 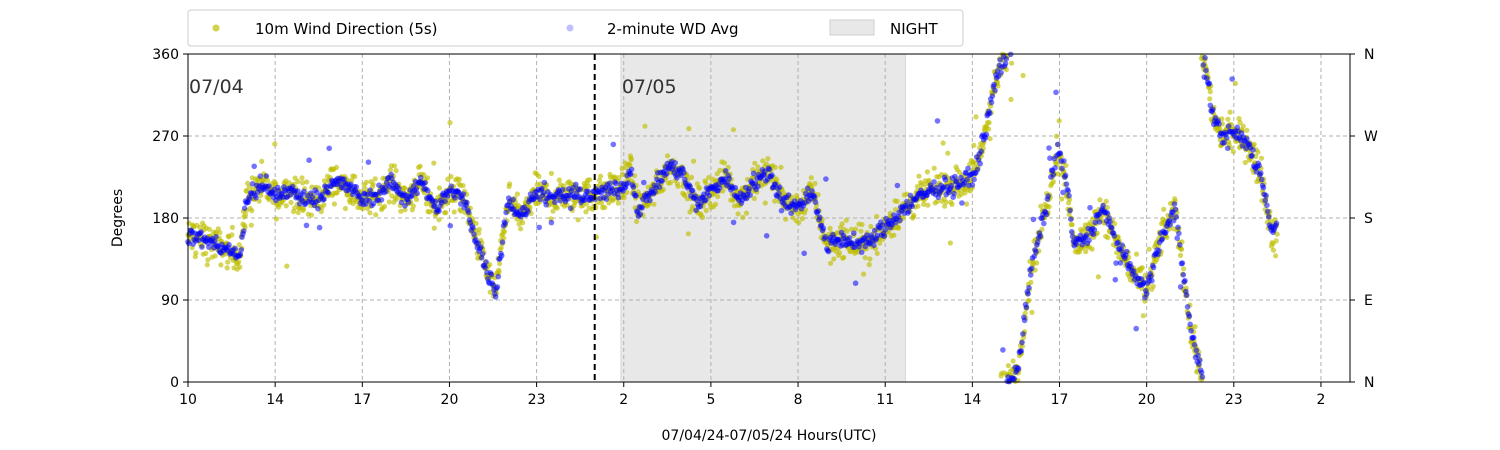 What do you see at coordinates (1147, 400) in the screenshot?
I see `x-tick-label-11: 20` at bounding box center [1147, 400].